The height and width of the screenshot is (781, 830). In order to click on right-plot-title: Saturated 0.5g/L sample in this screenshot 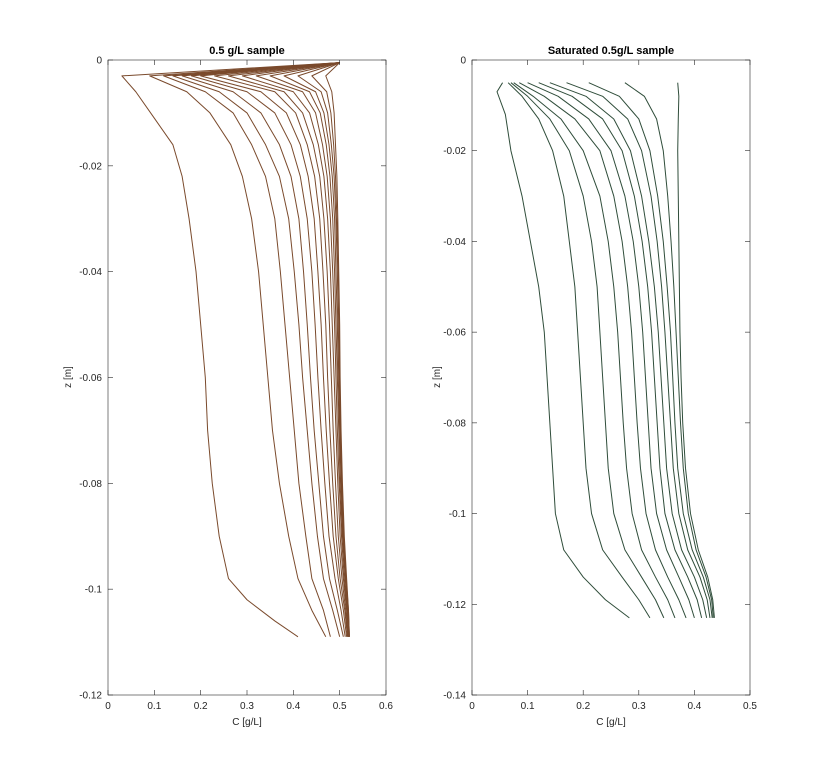, I will do `click(611, 51)`.